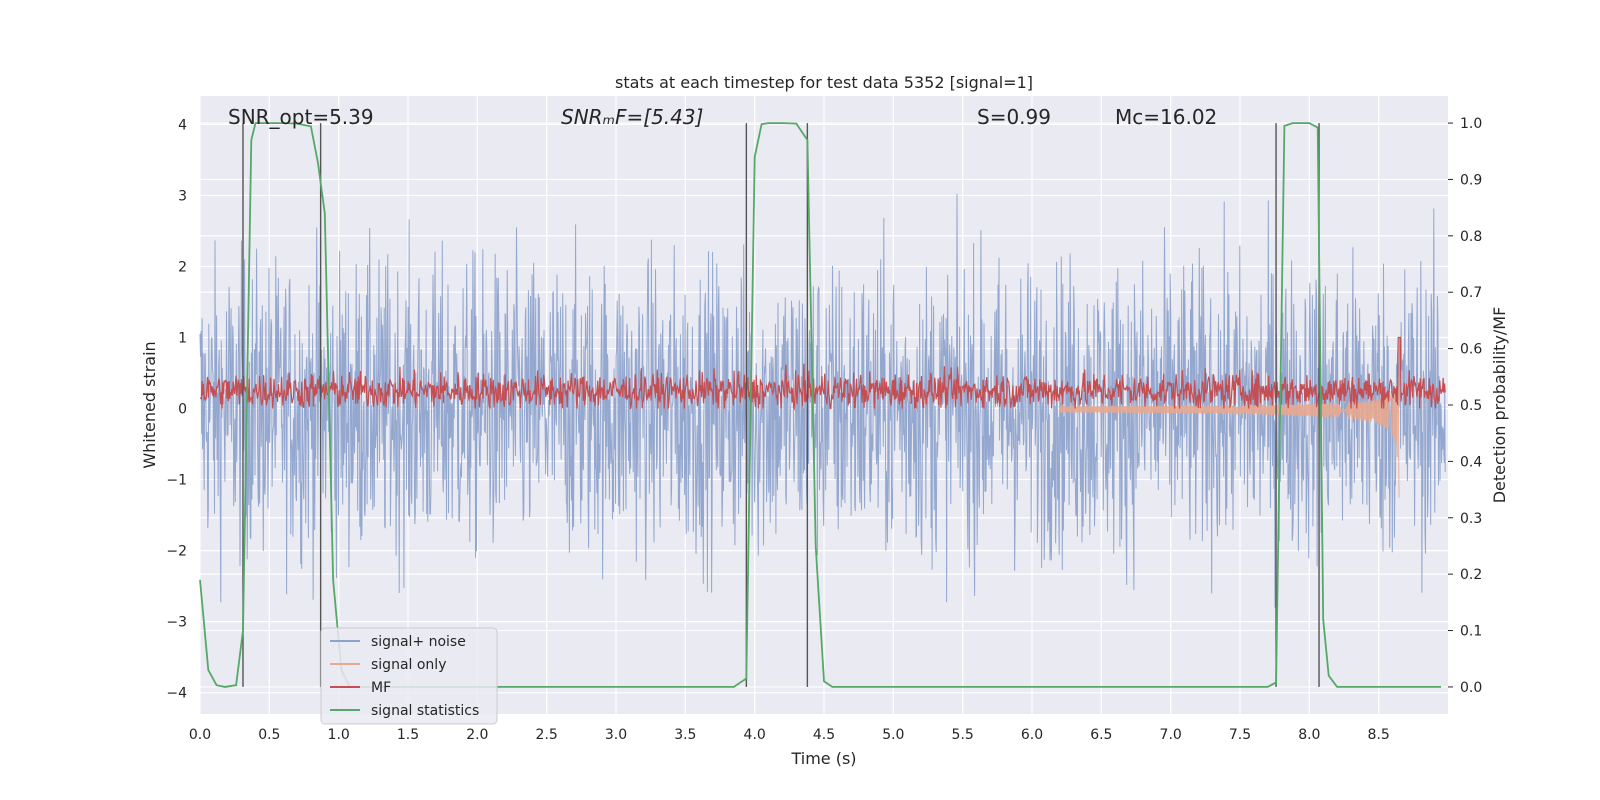 The height and width of the screenshot is (800, 1600). What do you see at coordinates (1471, 124) in the screenshot?
I see `y2-tick-label: 1.0` at bounding box center [1471, 124].